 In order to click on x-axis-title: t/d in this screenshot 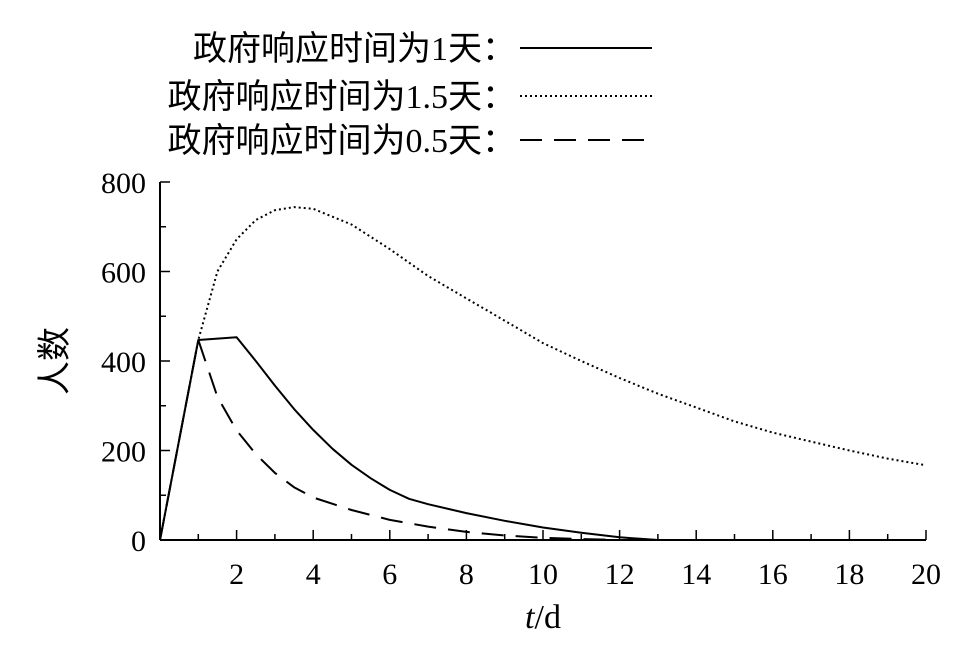, I will do `click(543, 617)`.